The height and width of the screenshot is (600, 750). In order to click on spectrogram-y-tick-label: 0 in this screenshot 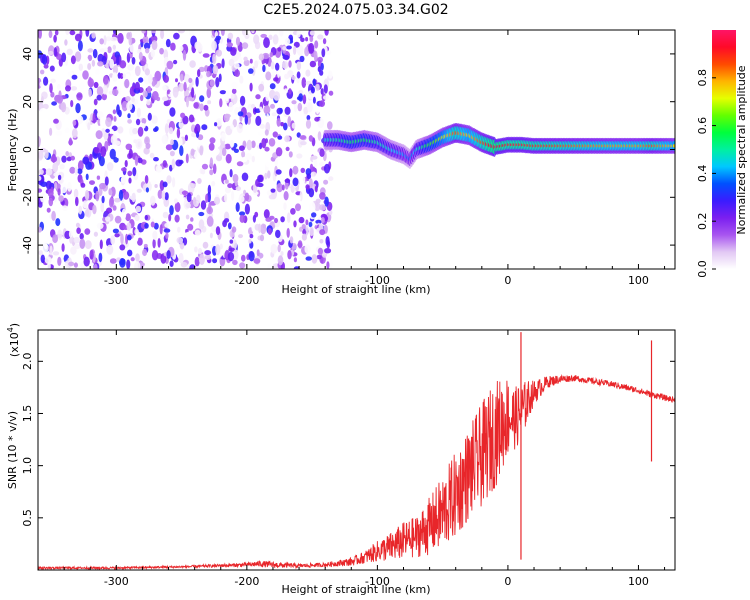, I will do `click(27, 149)`.